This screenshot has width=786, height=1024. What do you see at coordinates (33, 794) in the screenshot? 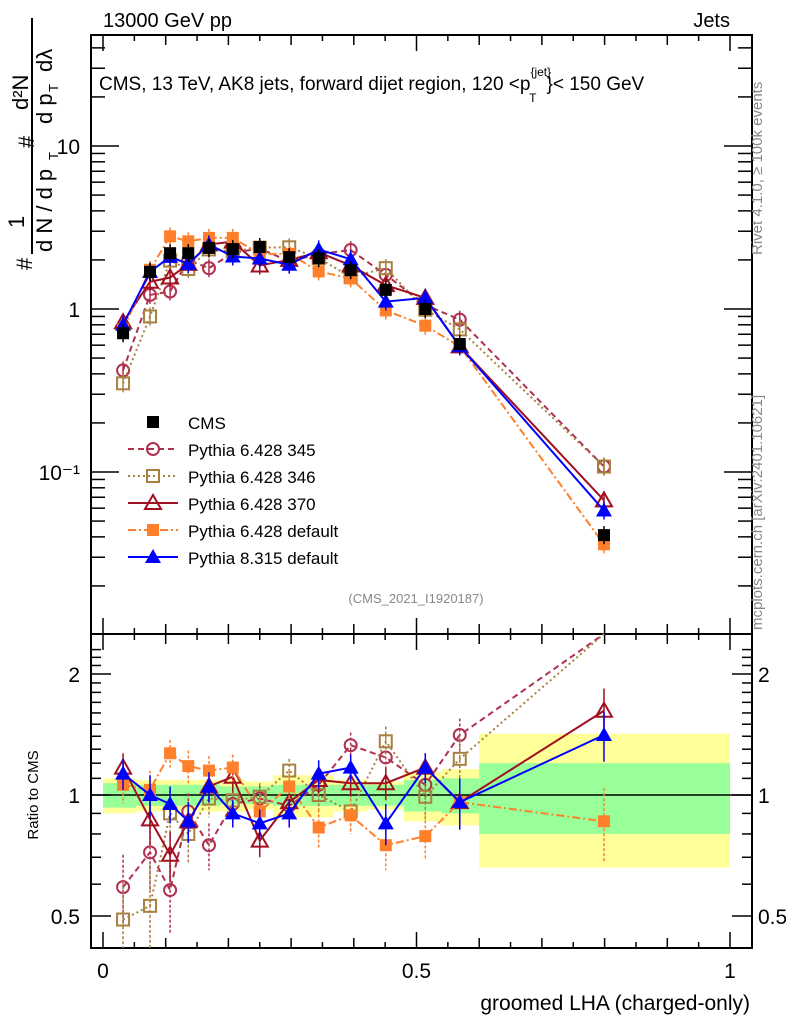
I see `ratio-ylabel: Ratio to CMS` at bounding box center [33, 794].